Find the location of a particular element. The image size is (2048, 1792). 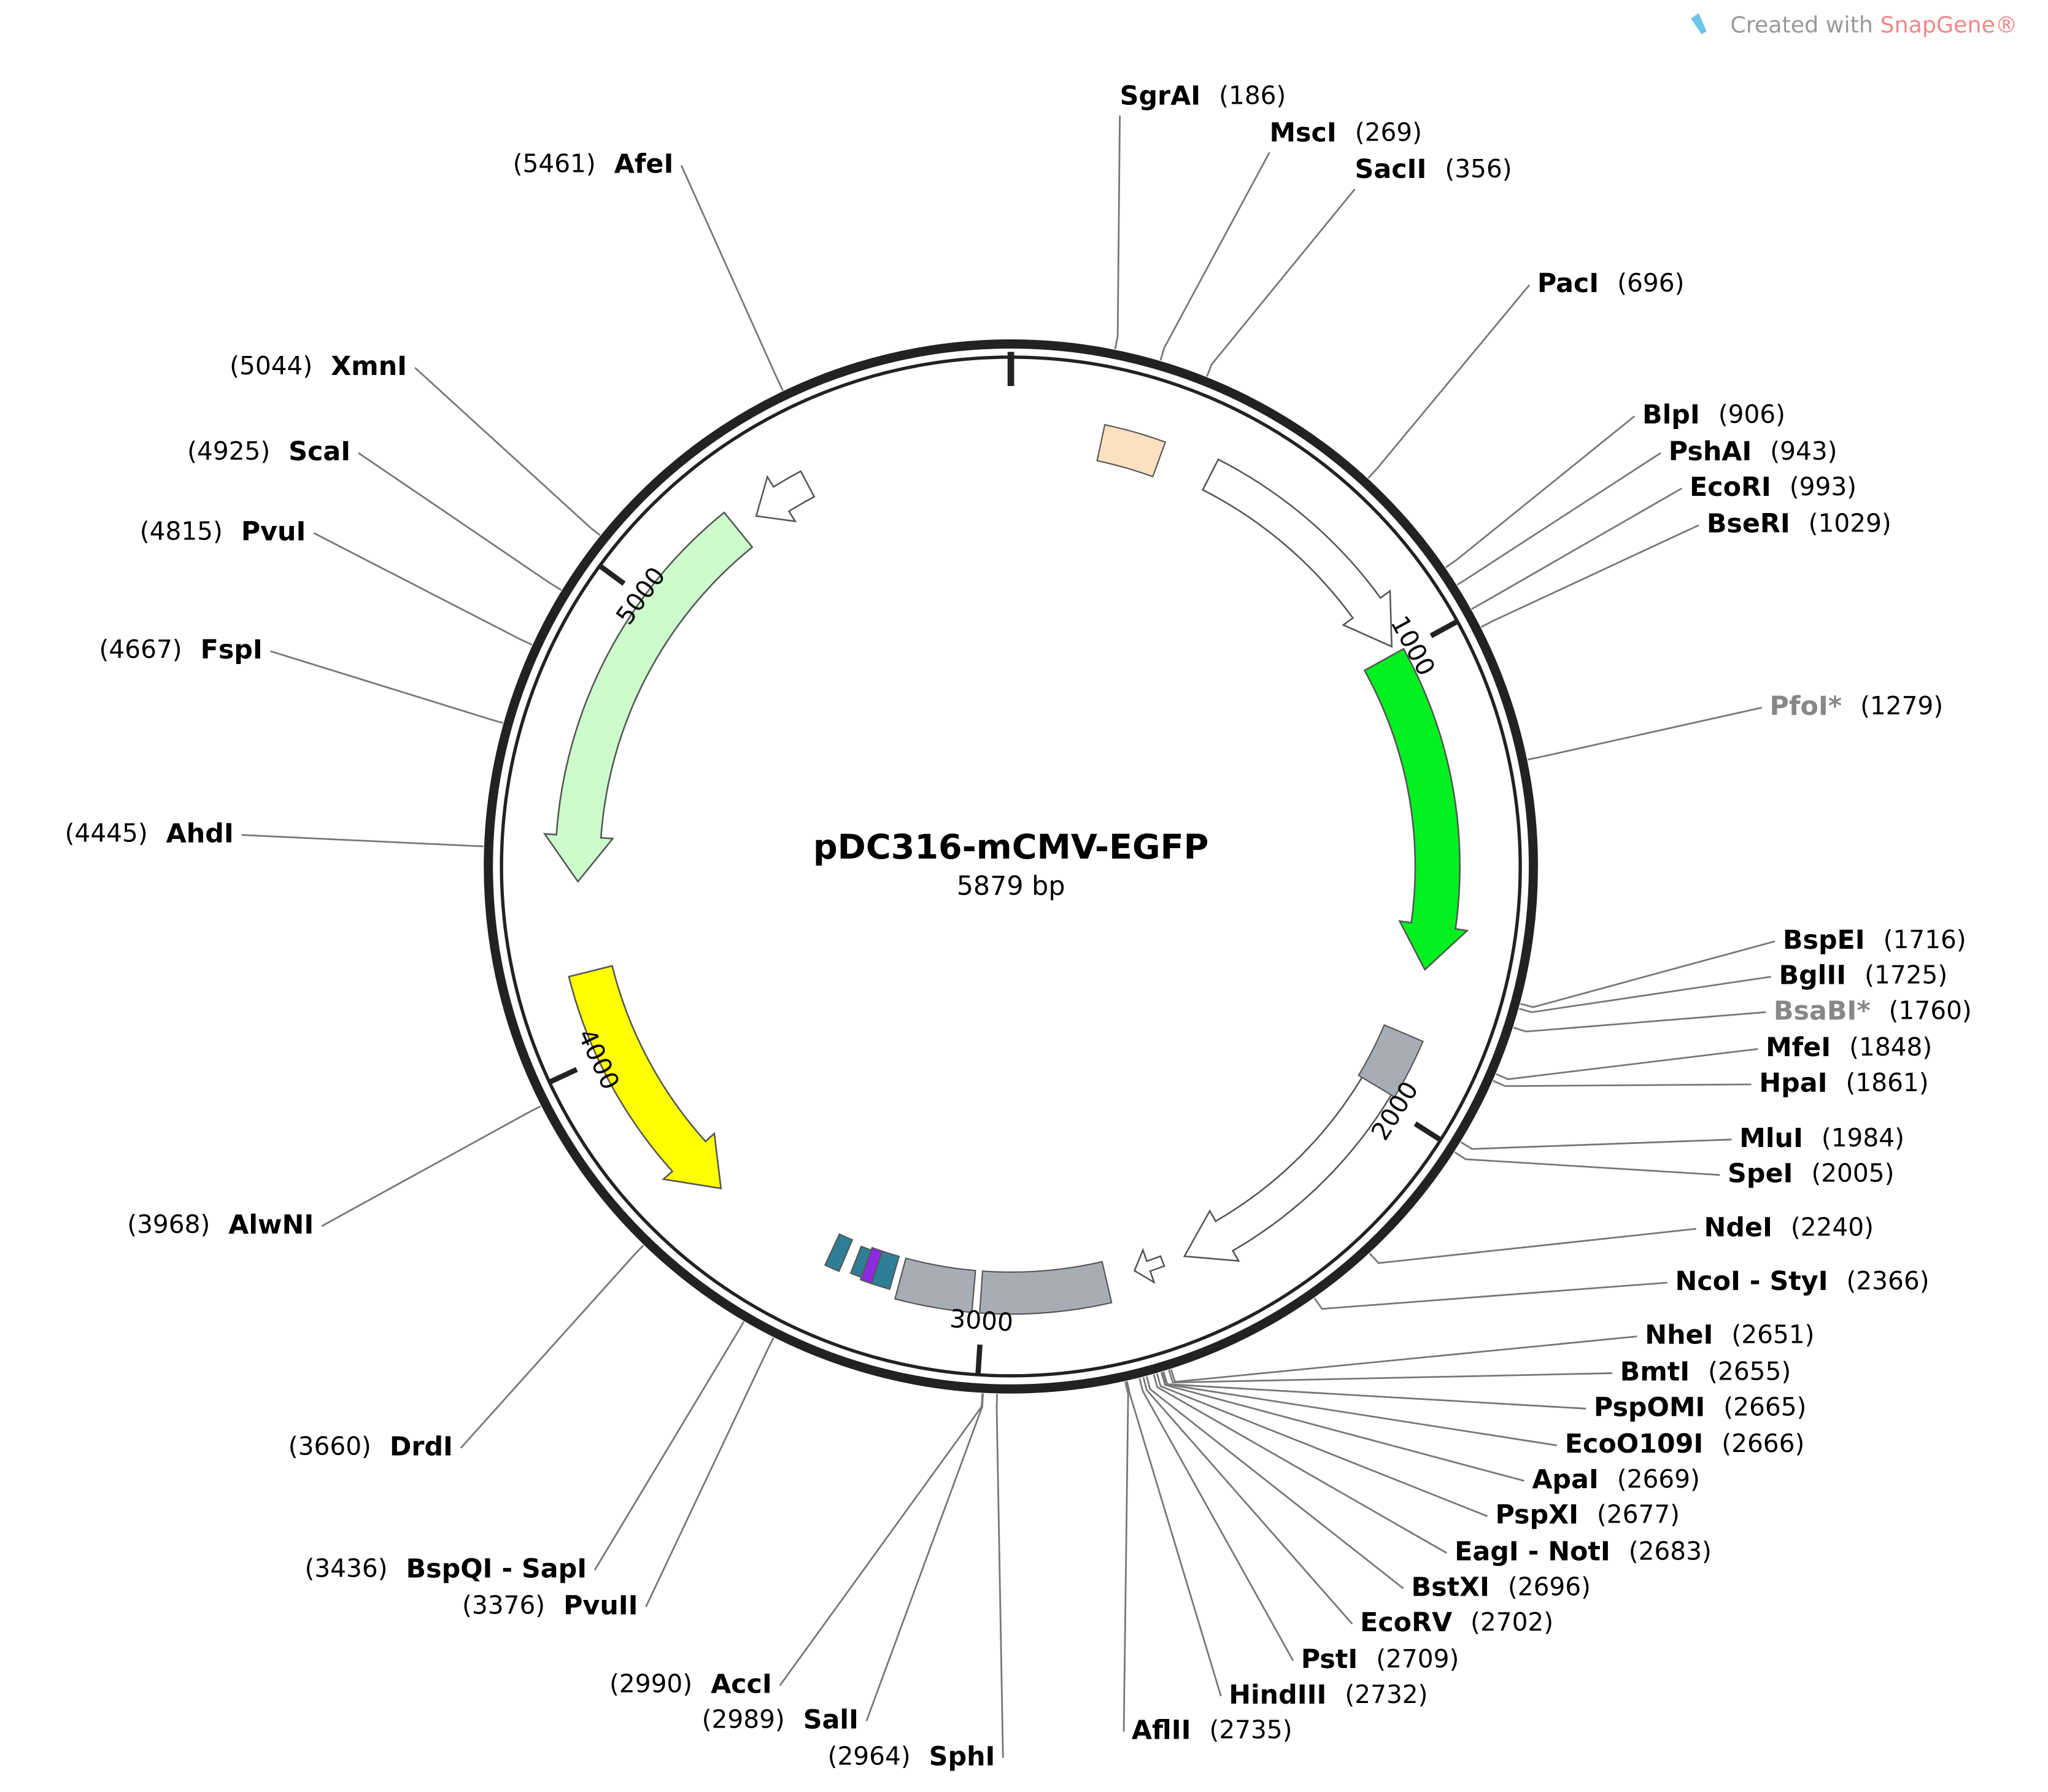

site-position-value: 4445 is located at coordinates (105, 833).